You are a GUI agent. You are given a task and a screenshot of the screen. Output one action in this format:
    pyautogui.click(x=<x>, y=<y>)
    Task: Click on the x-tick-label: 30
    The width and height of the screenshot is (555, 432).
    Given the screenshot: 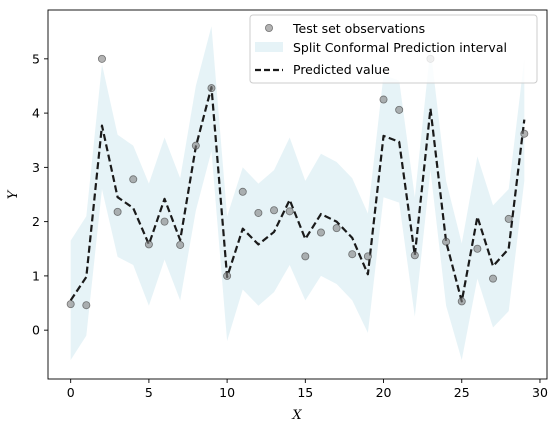 What is the action you would take?
    pyautogui.click(x=540, y=392)
    